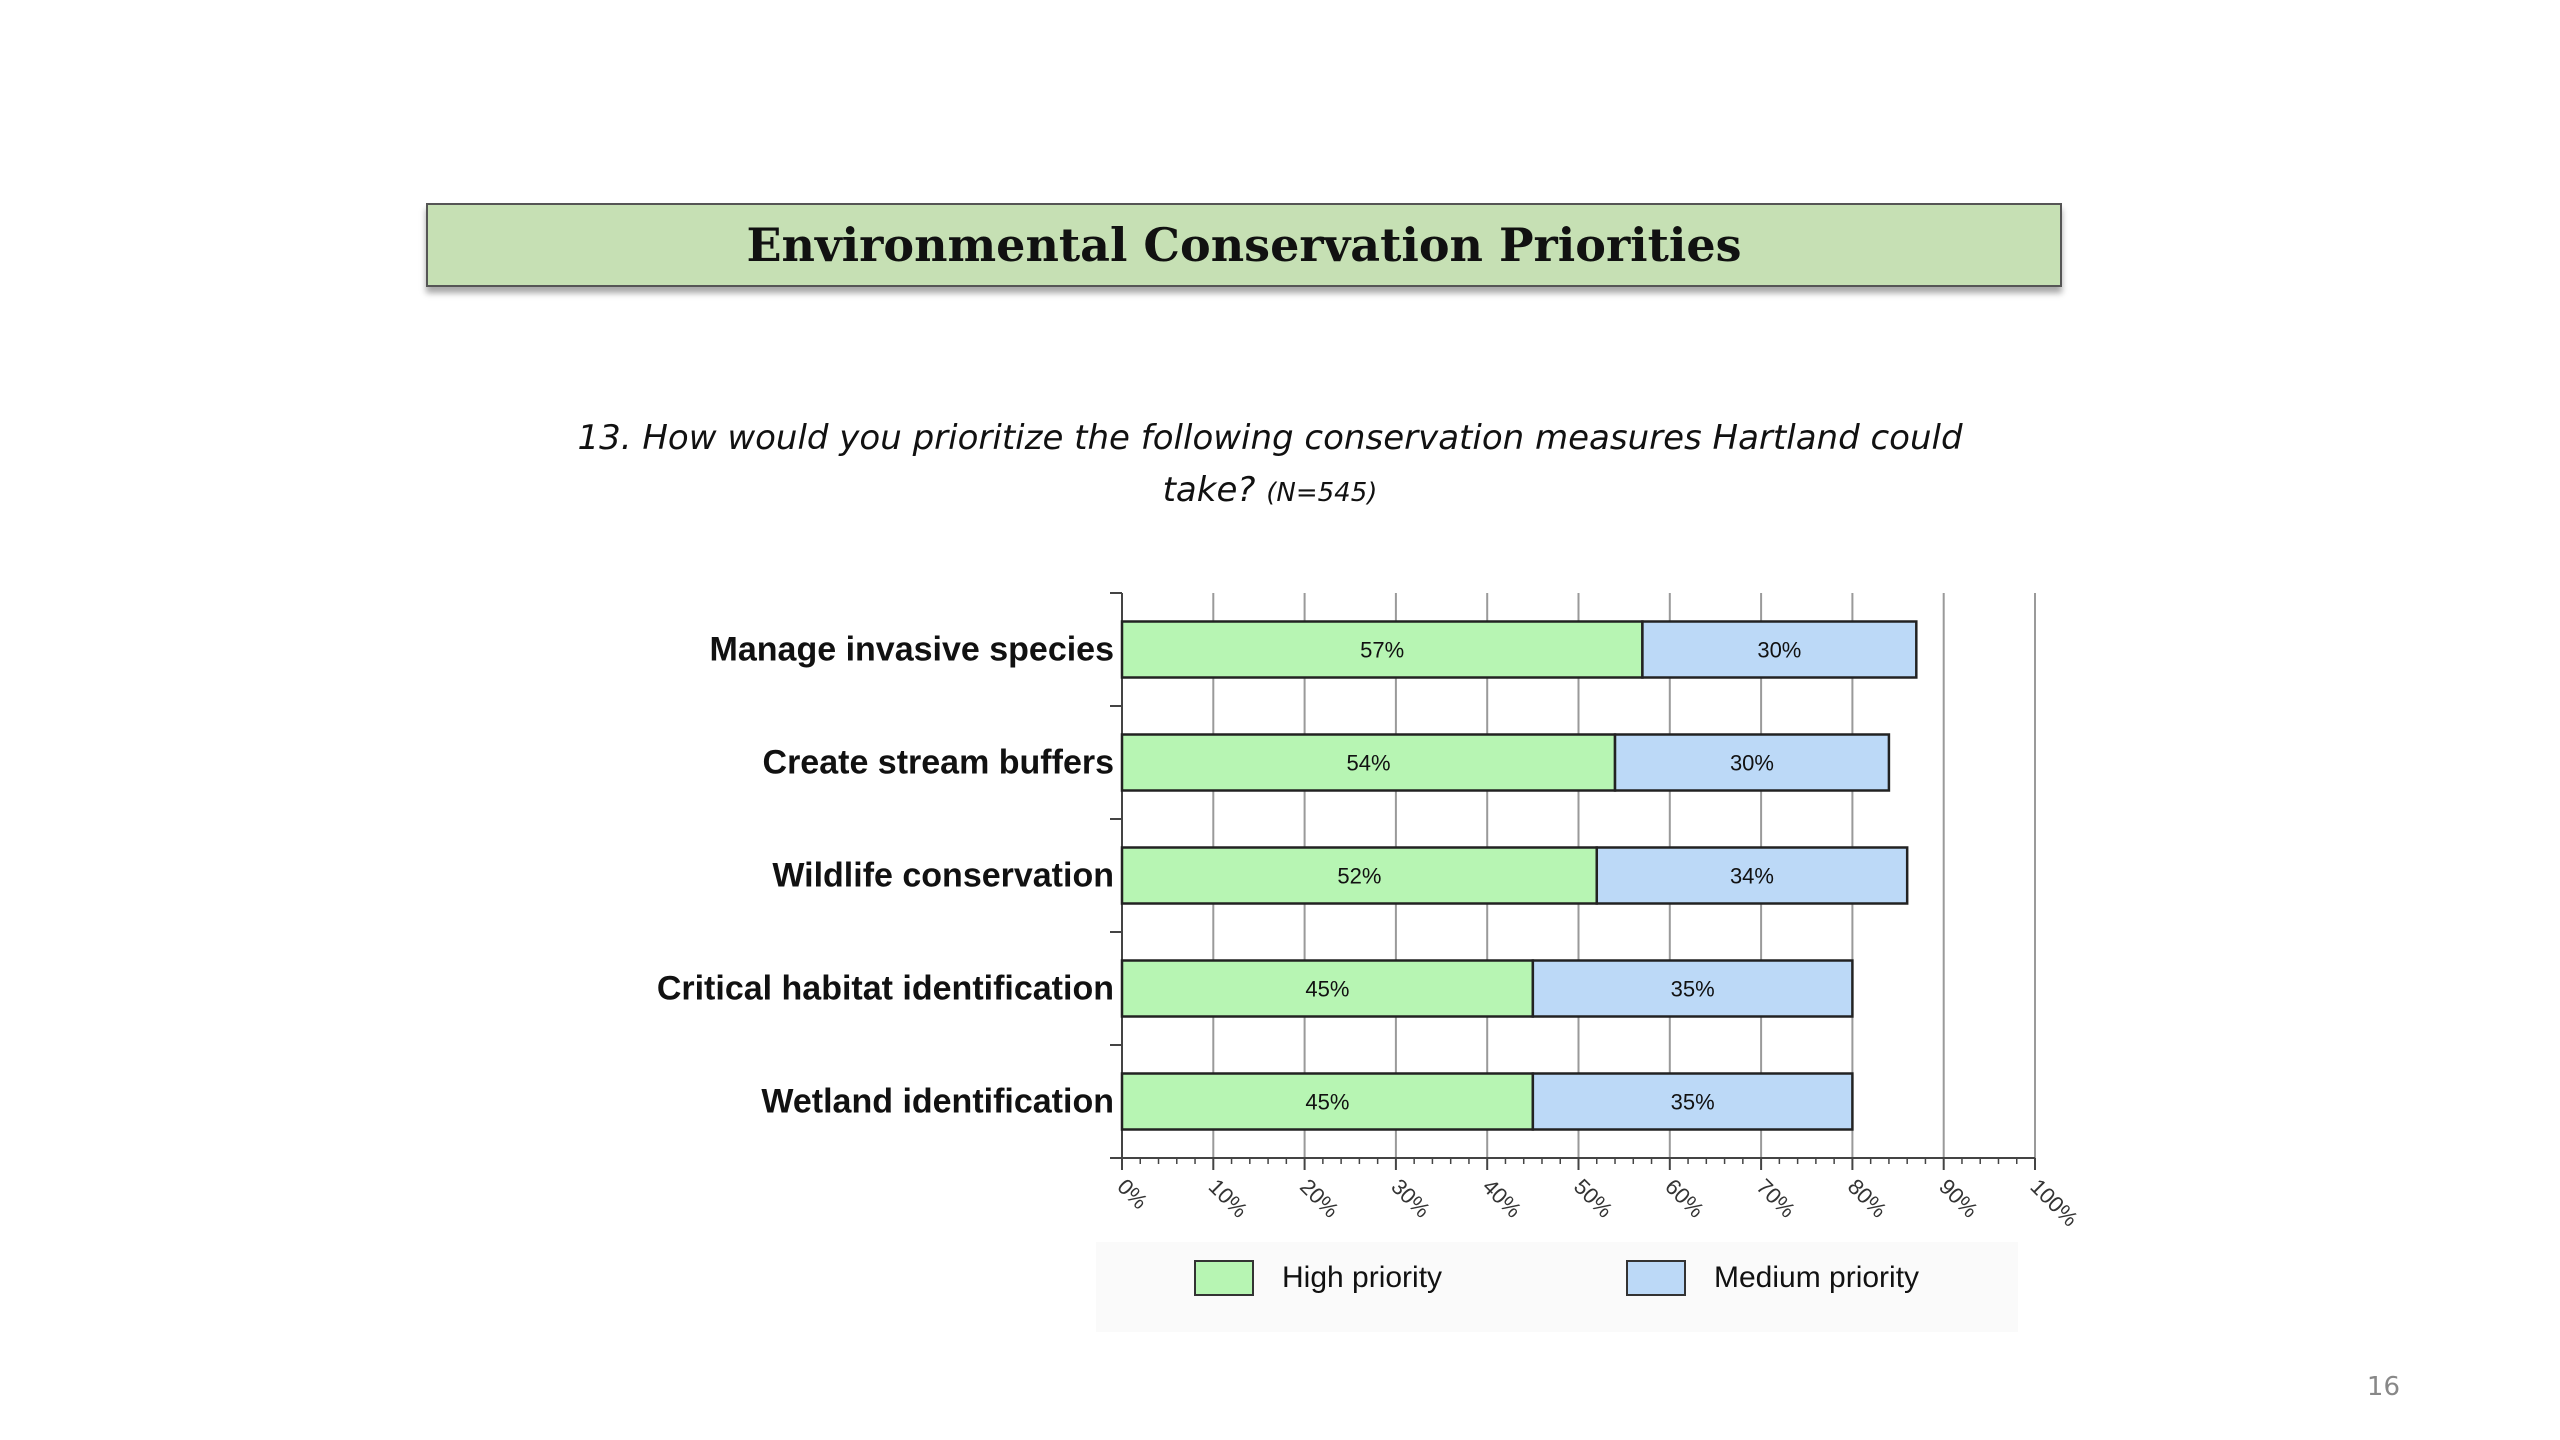 This screenshot has height=1440, width=2560. What do you see at coordinates (1319, 1198) in the screenshot?
I see `x-tick-label: 20%` at bounding box center [1319, 1198].